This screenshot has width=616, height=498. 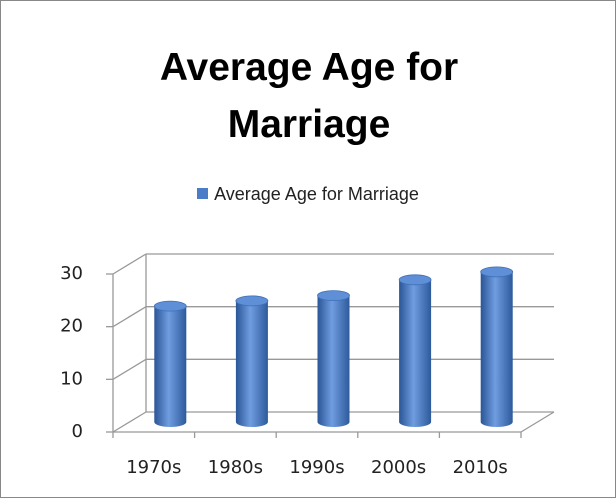 What do you see at coordinates (71, 326) in the screenshot?
I see `y-tick-label: 20` at bounding box center [71, 326].